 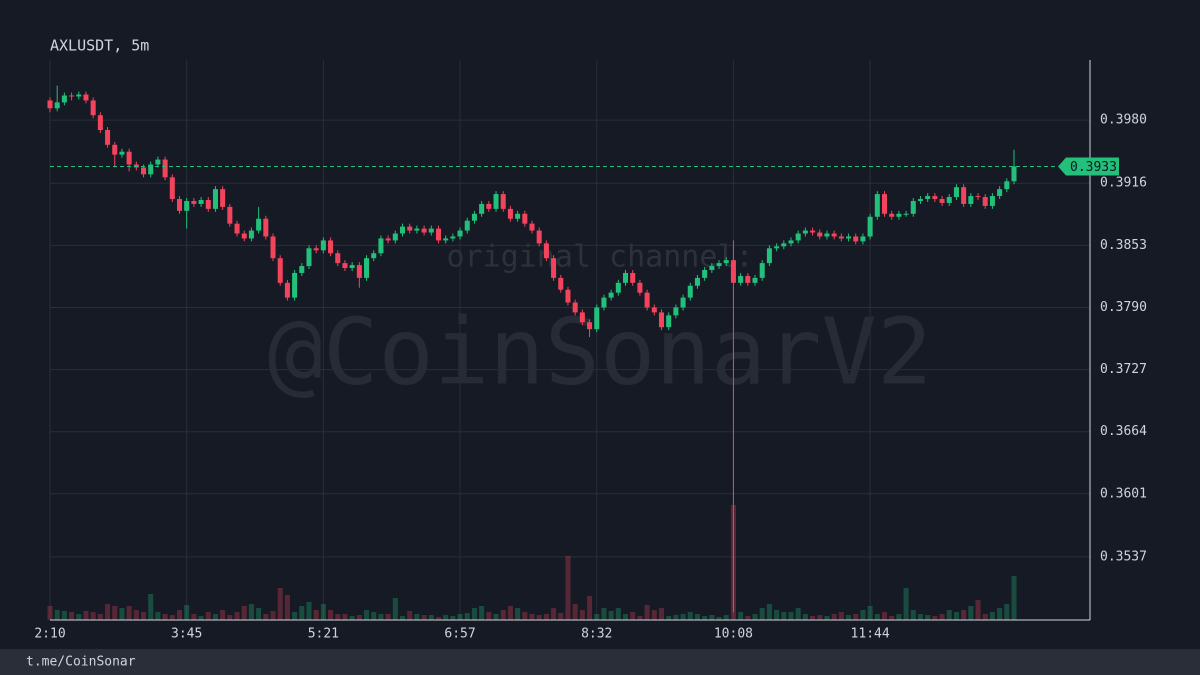 What do you see at coordinates (1123, 245) in the screenshot?
I see `y-tick-label: 0.3853` at bounding box center [1123, 245].